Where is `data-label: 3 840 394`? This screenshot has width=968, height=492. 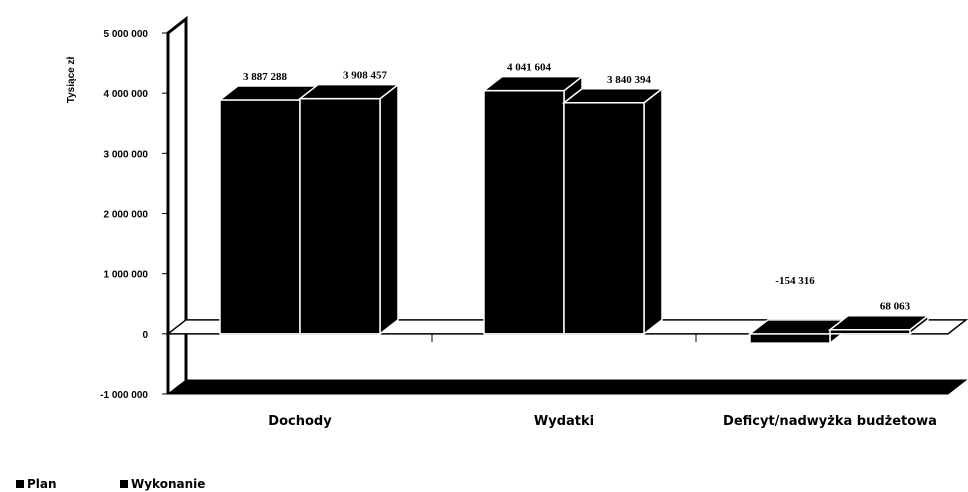
data-label: 3 840 394 is located at coordinates (629, 80).